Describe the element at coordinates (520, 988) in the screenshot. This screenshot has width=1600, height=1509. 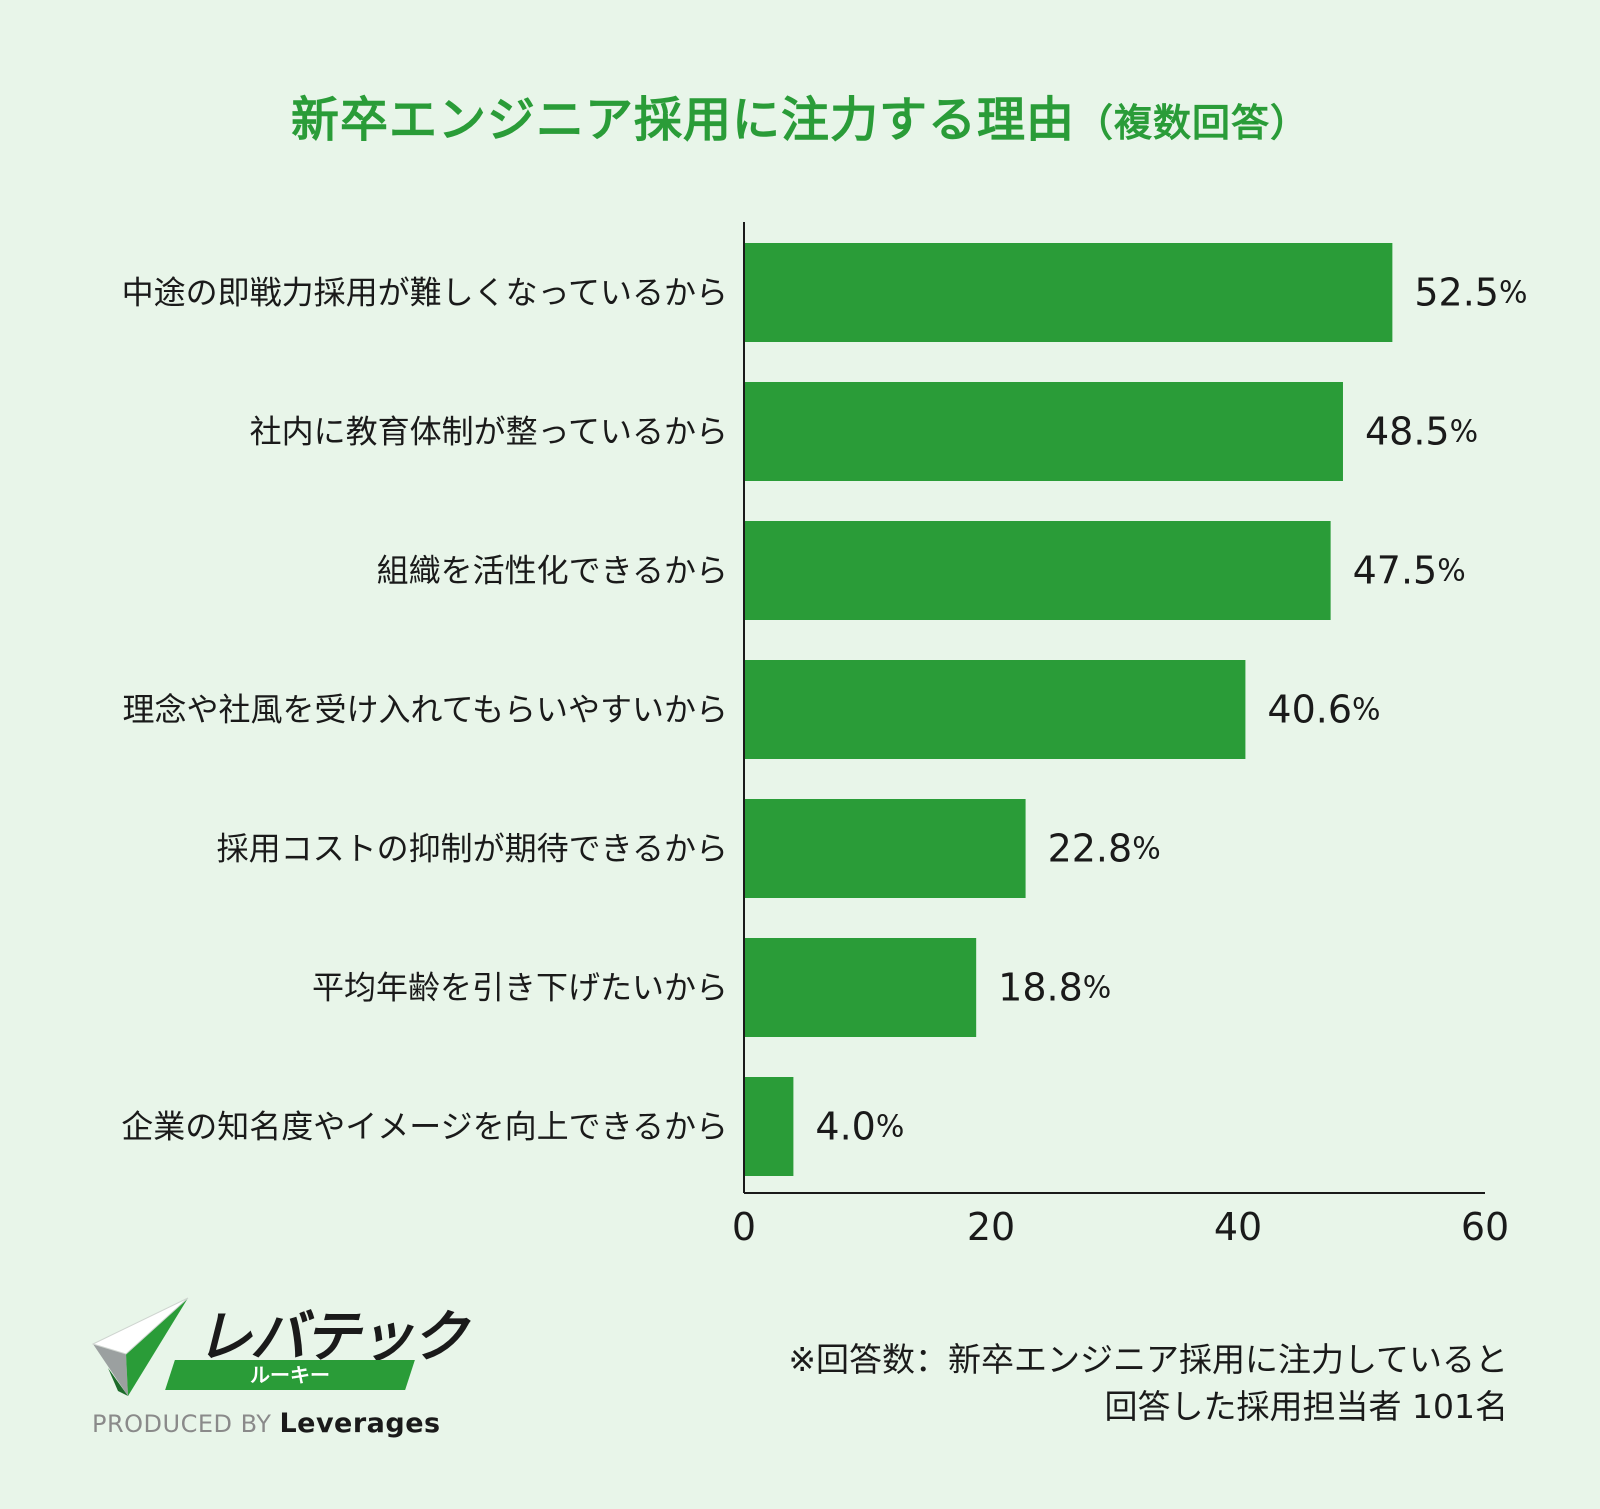
I see `category-label: 平均年齢を引き下げたいから` at that location.